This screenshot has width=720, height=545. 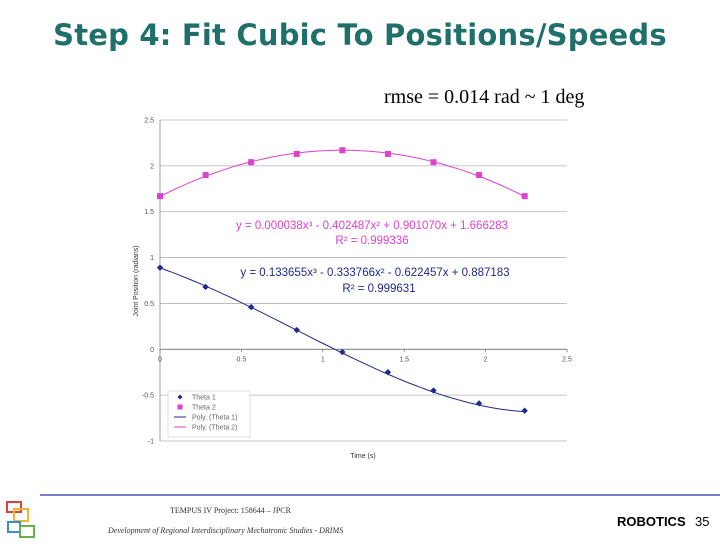 I want to click on y-tick-label: 1, so click(x=152, y=258).